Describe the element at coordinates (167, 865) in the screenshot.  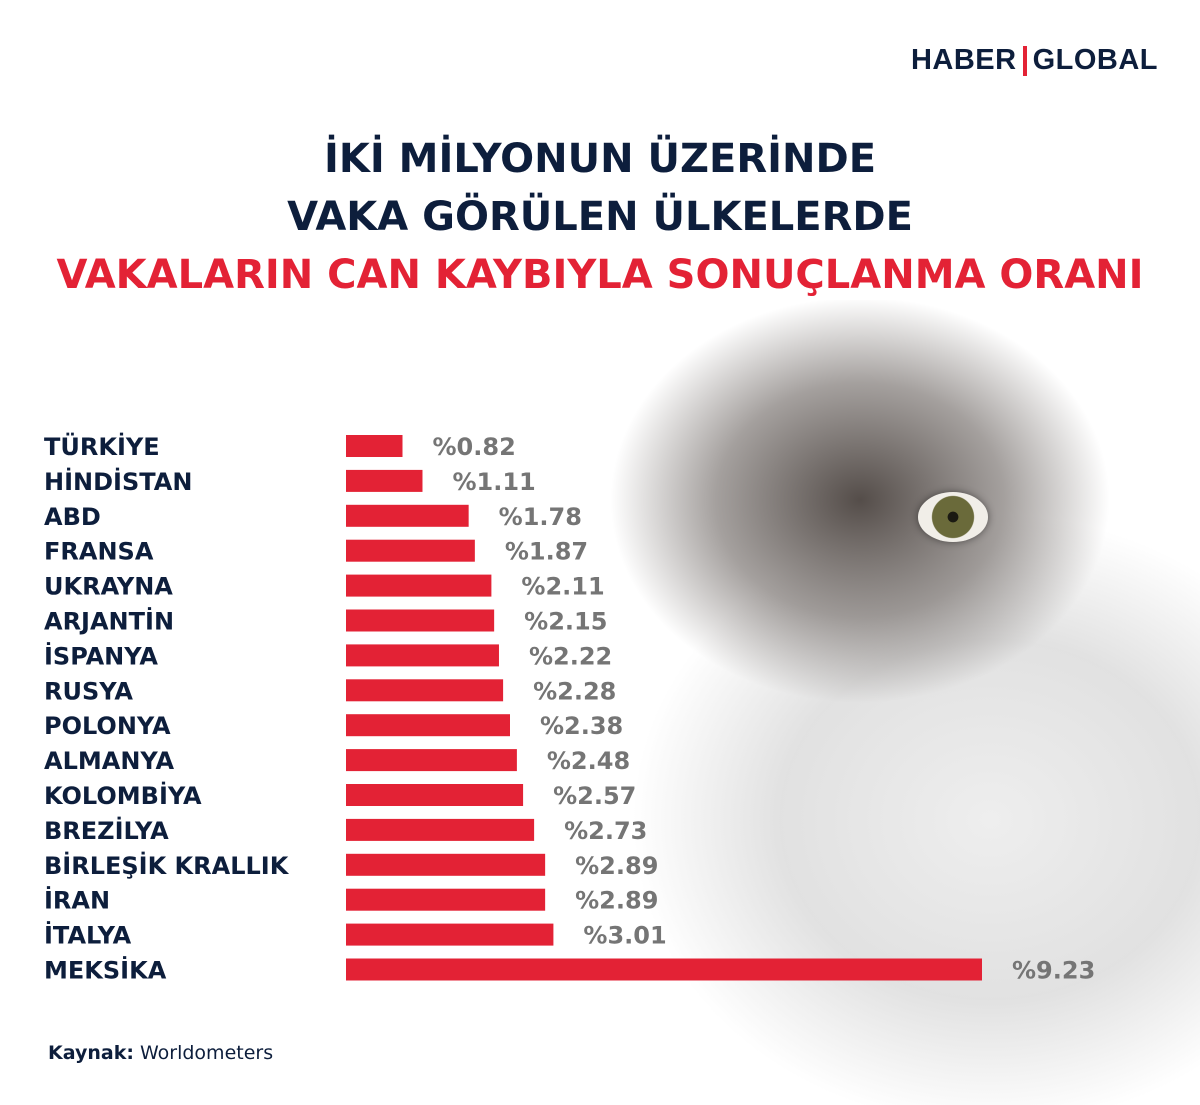
I see `country-label: BİRLEŞİK KRALLIK` at that location.